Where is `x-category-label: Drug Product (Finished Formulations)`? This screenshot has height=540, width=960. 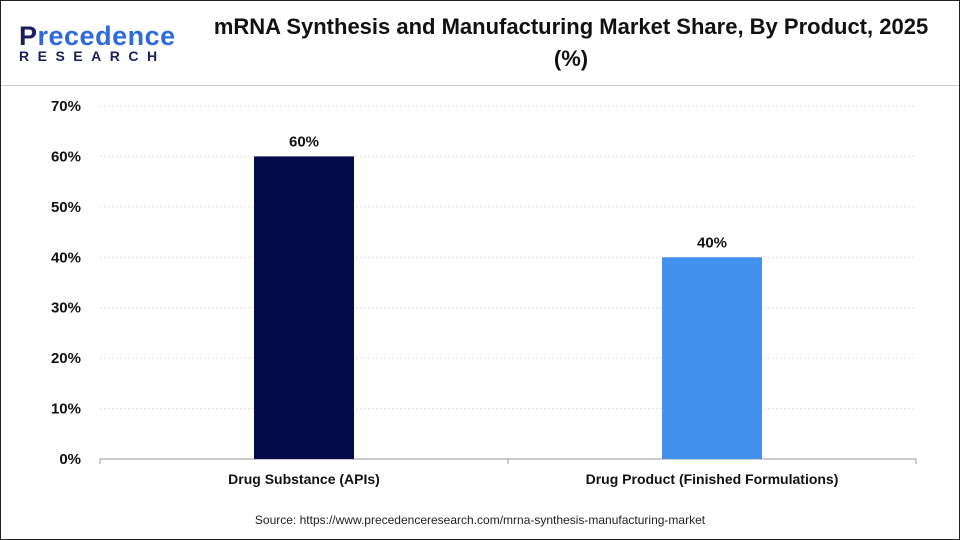
x-category-label: Drug Product (Finished Formulations) is located at coordinates (712, 479).